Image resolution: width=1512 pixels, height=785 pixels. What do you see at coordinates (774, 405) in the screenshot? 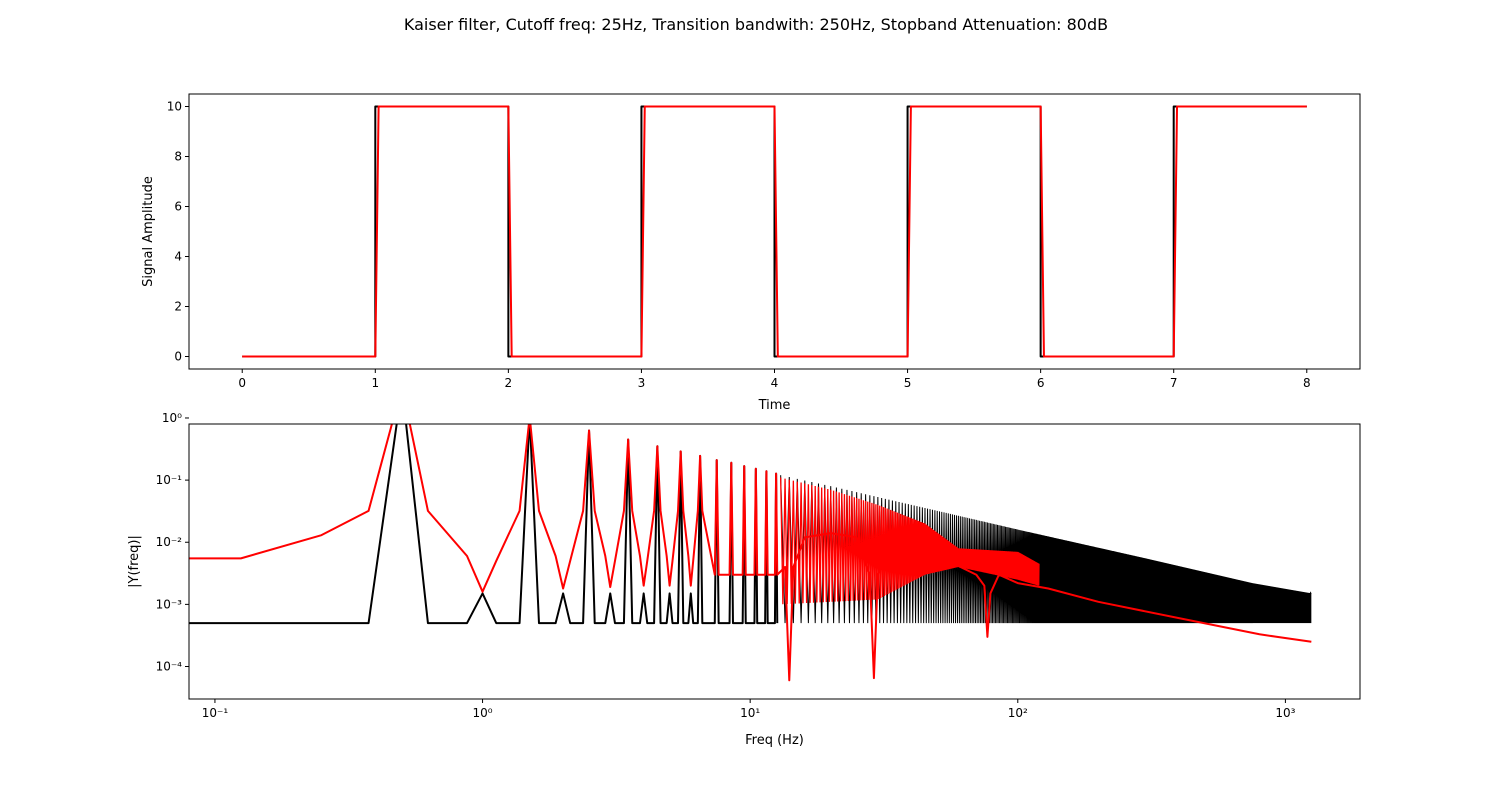
I see `time-domain-xlabel: Time` at bounding box center [774, 405].